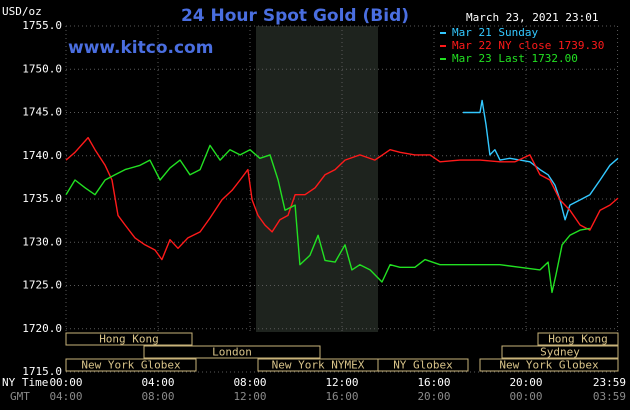 Image resolution: width=630 pixels, height=410 pixels. What do you see at coordinates (341, 382) in the screenshot?
I see `x-tick-label: 12:00` at bounding box center [341, 382].